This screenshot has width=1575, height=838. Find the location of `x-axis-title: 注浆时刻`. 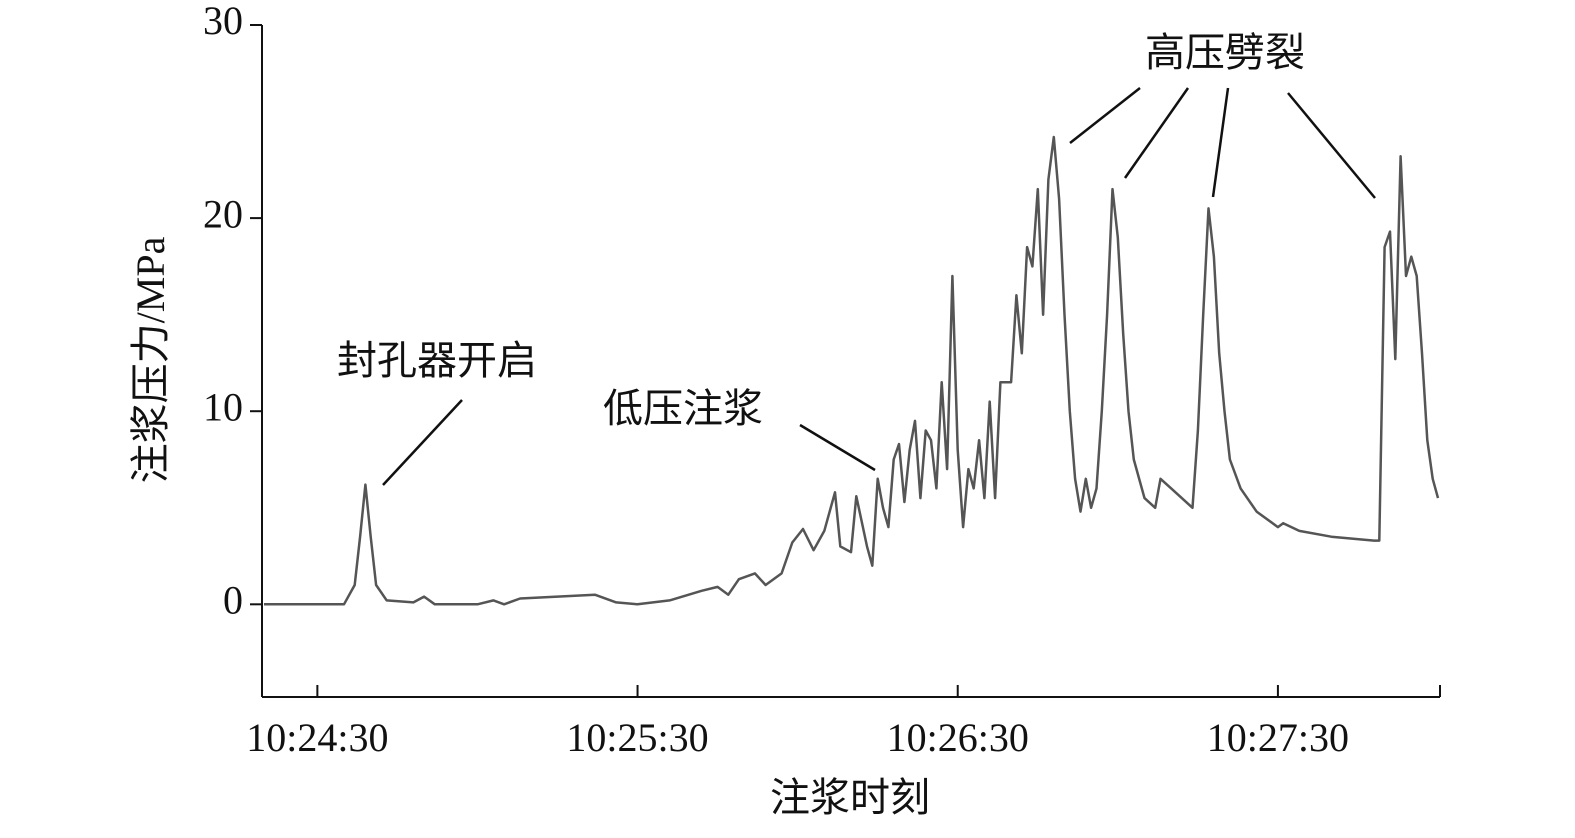

x-axis-title: 注浆时刻 is located at coordinates (850, 797).